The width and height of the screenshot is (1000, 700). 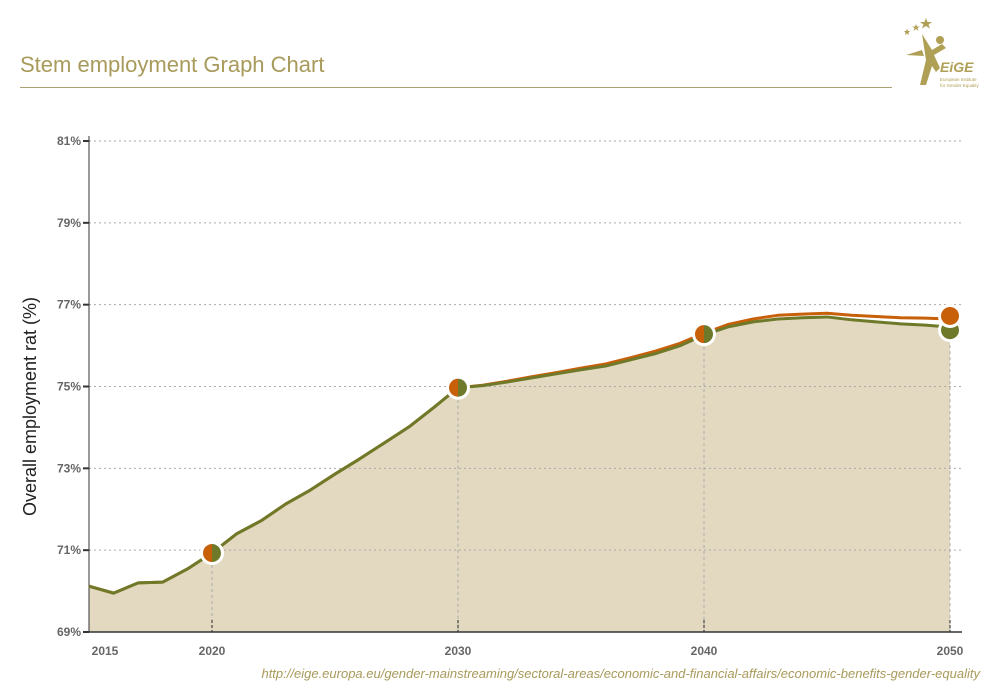 I want to click on y-tick-label: 71%, so click(x=69, y=550).